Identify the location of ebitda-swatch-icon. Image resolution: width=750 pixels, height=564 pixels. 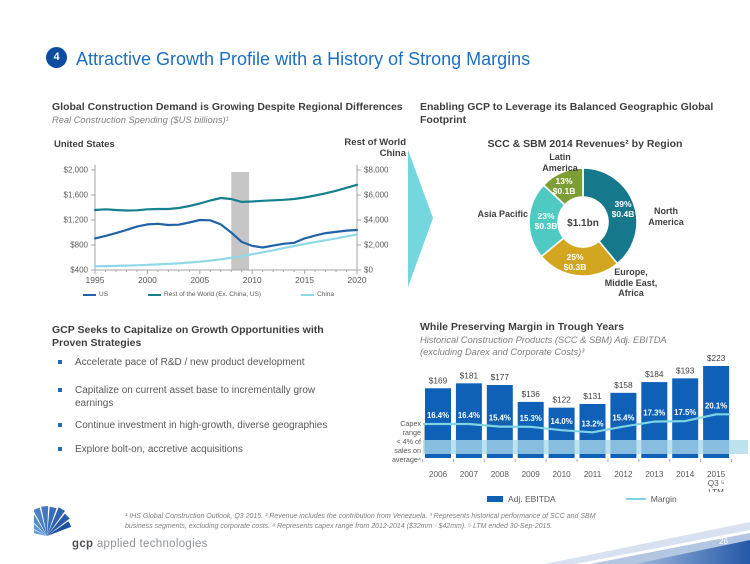
(495, 499).